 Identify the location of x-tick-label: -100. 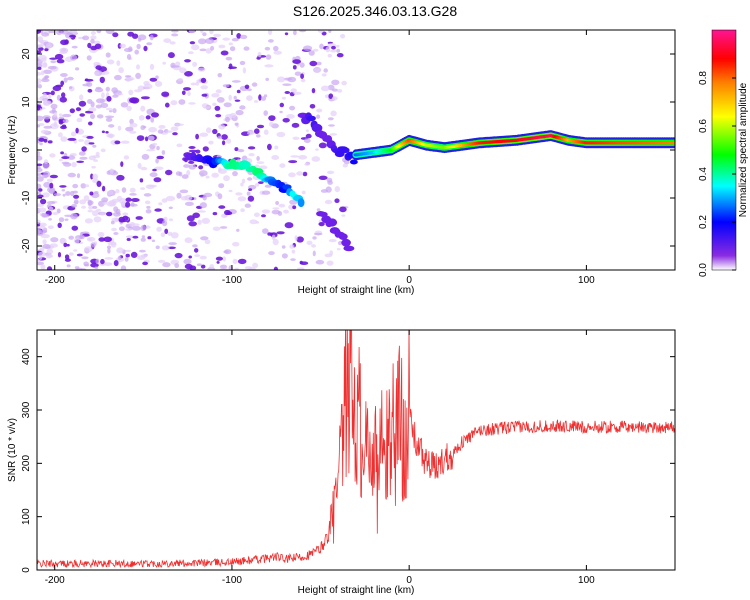
(232, 280).